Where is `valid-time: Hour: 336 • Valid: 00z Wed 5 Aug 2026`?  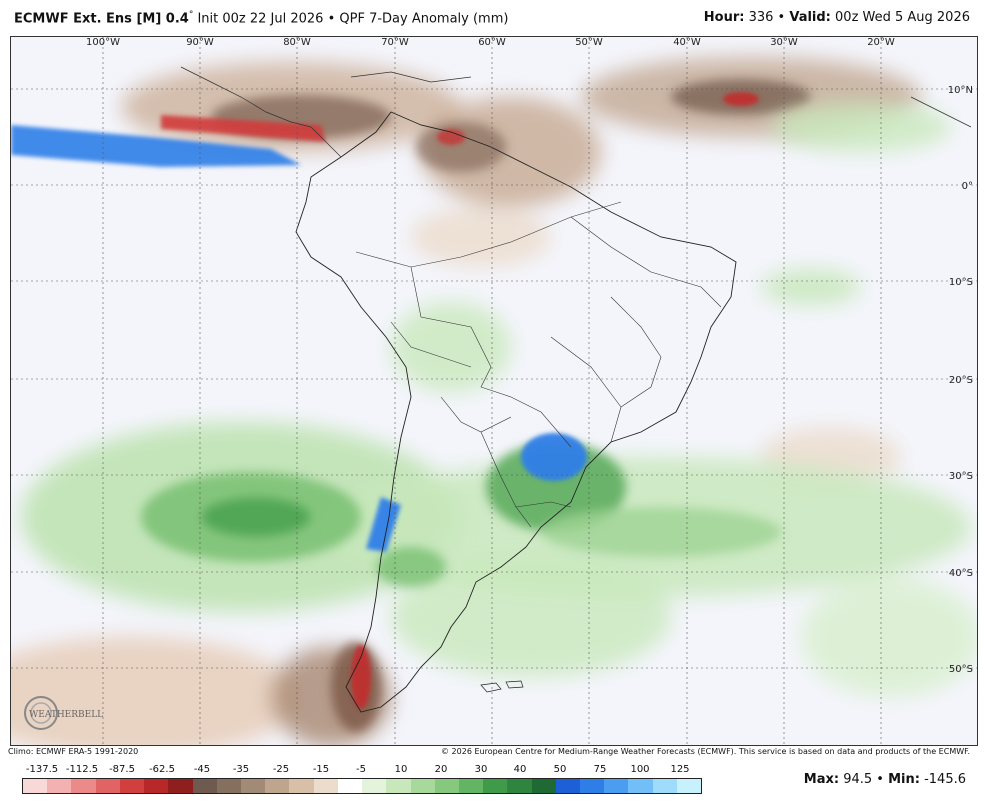 valid-time: Hour: 336 • Valid: 00z Wed 5 Aug 2026 is located at coordinates (837, 17).